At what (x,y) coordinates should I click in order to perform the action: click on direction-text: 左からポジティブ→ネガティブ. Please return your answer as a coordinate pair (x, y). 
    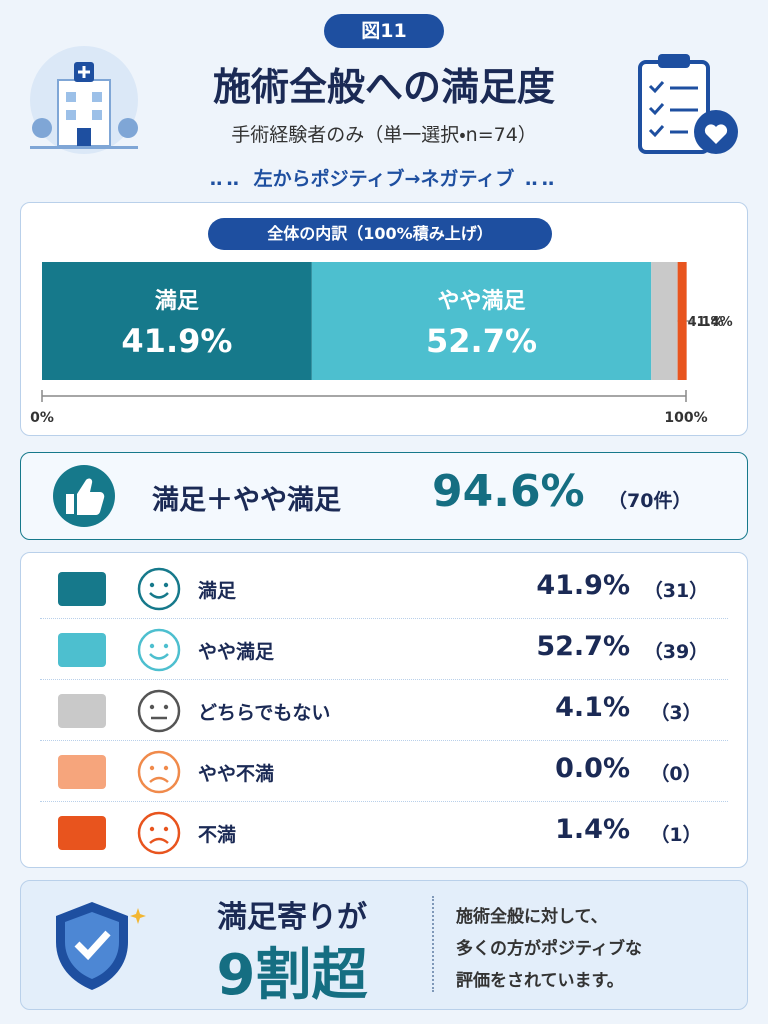
    Looking at the image, I should click on (384, 179).